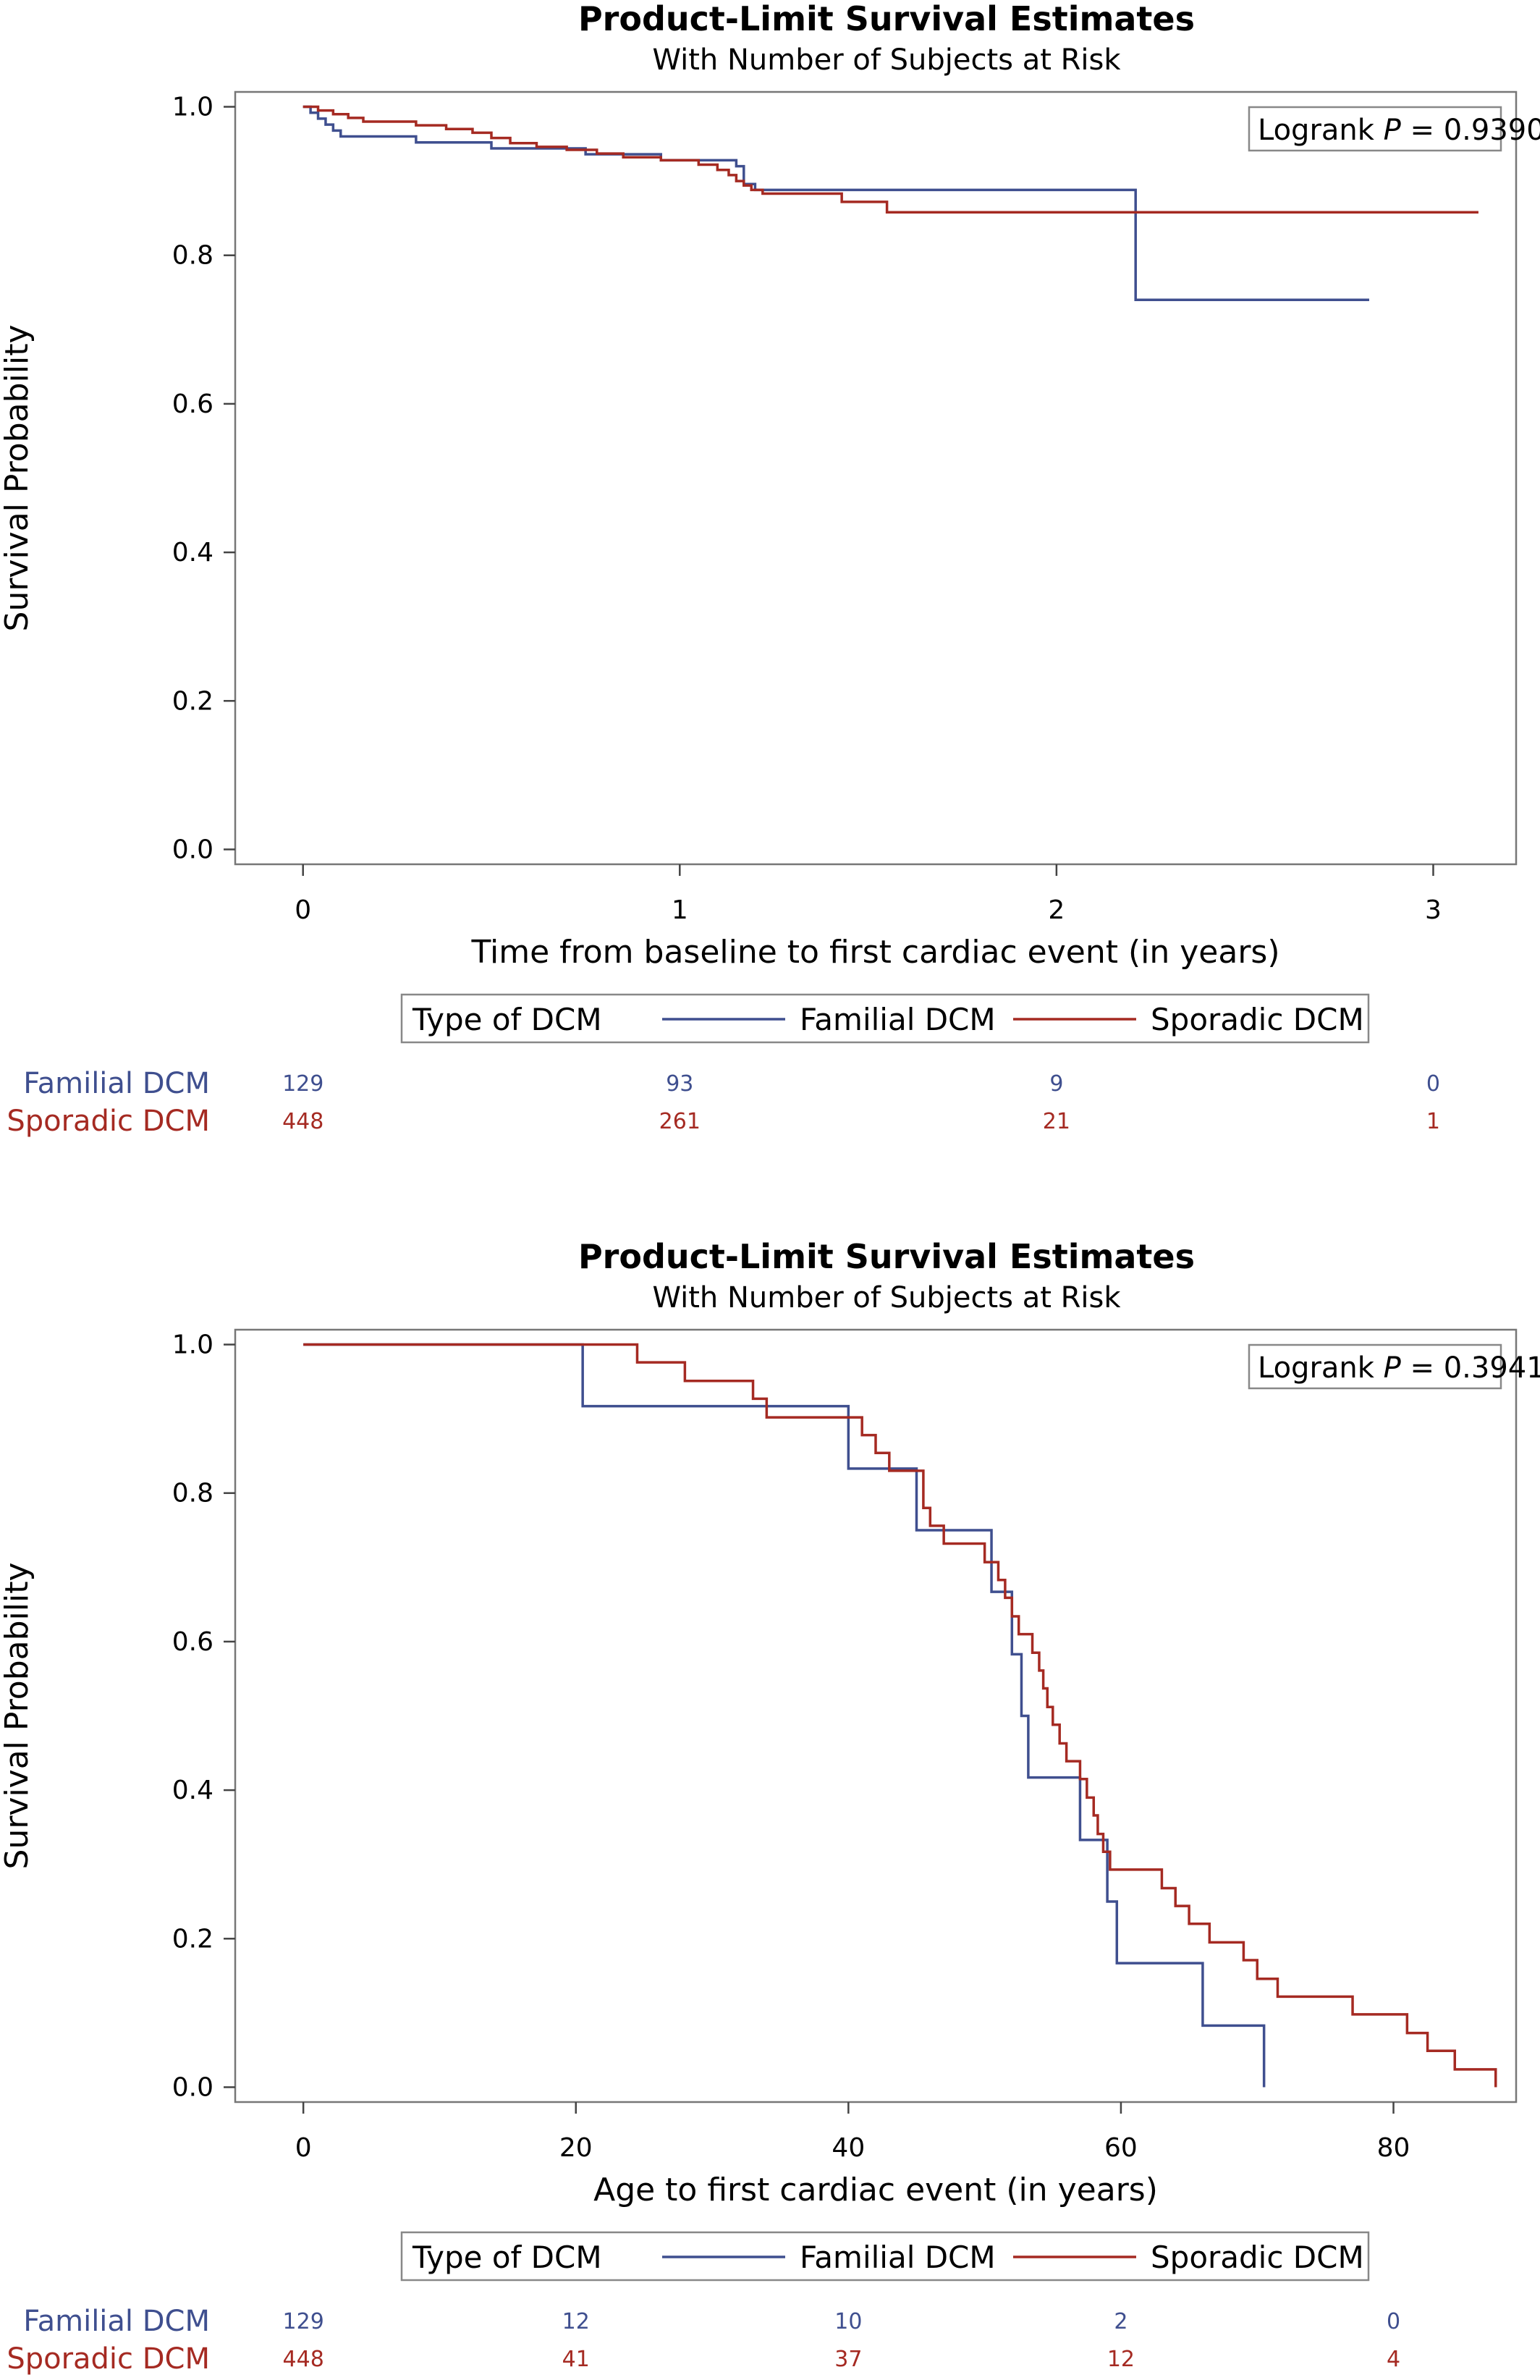 The image size is (1540, 2380). I want to click on x-tick-label: 40, so click(848, 2148).